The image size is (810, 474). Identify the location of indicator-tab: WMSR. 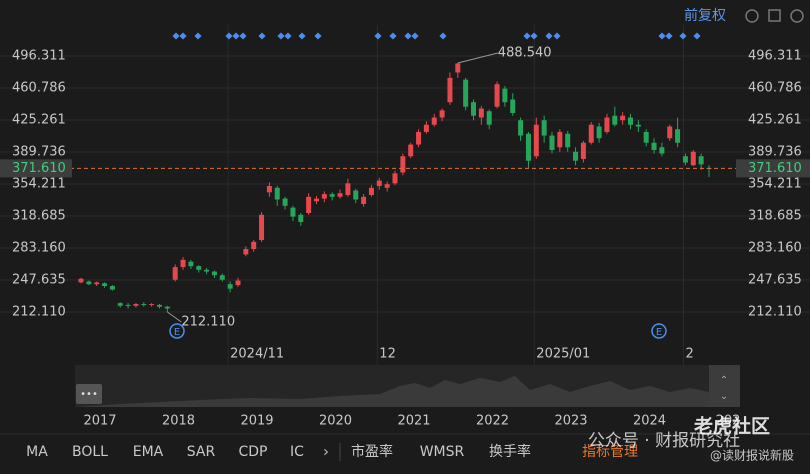
(442, 452).